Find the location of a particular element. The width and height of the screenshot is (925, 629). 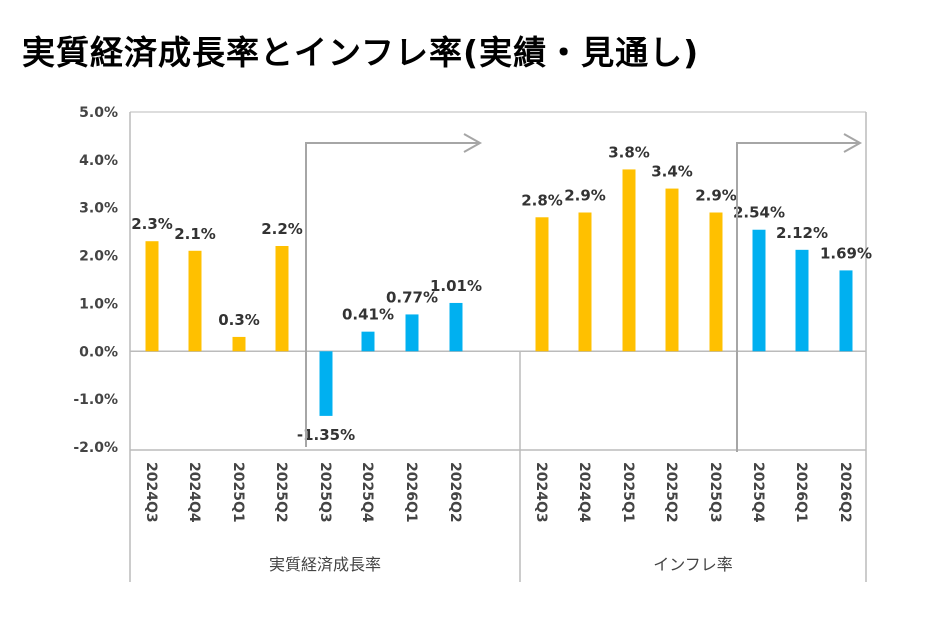

y-tick-label: 1.0% is located at coordinates (98, 304).